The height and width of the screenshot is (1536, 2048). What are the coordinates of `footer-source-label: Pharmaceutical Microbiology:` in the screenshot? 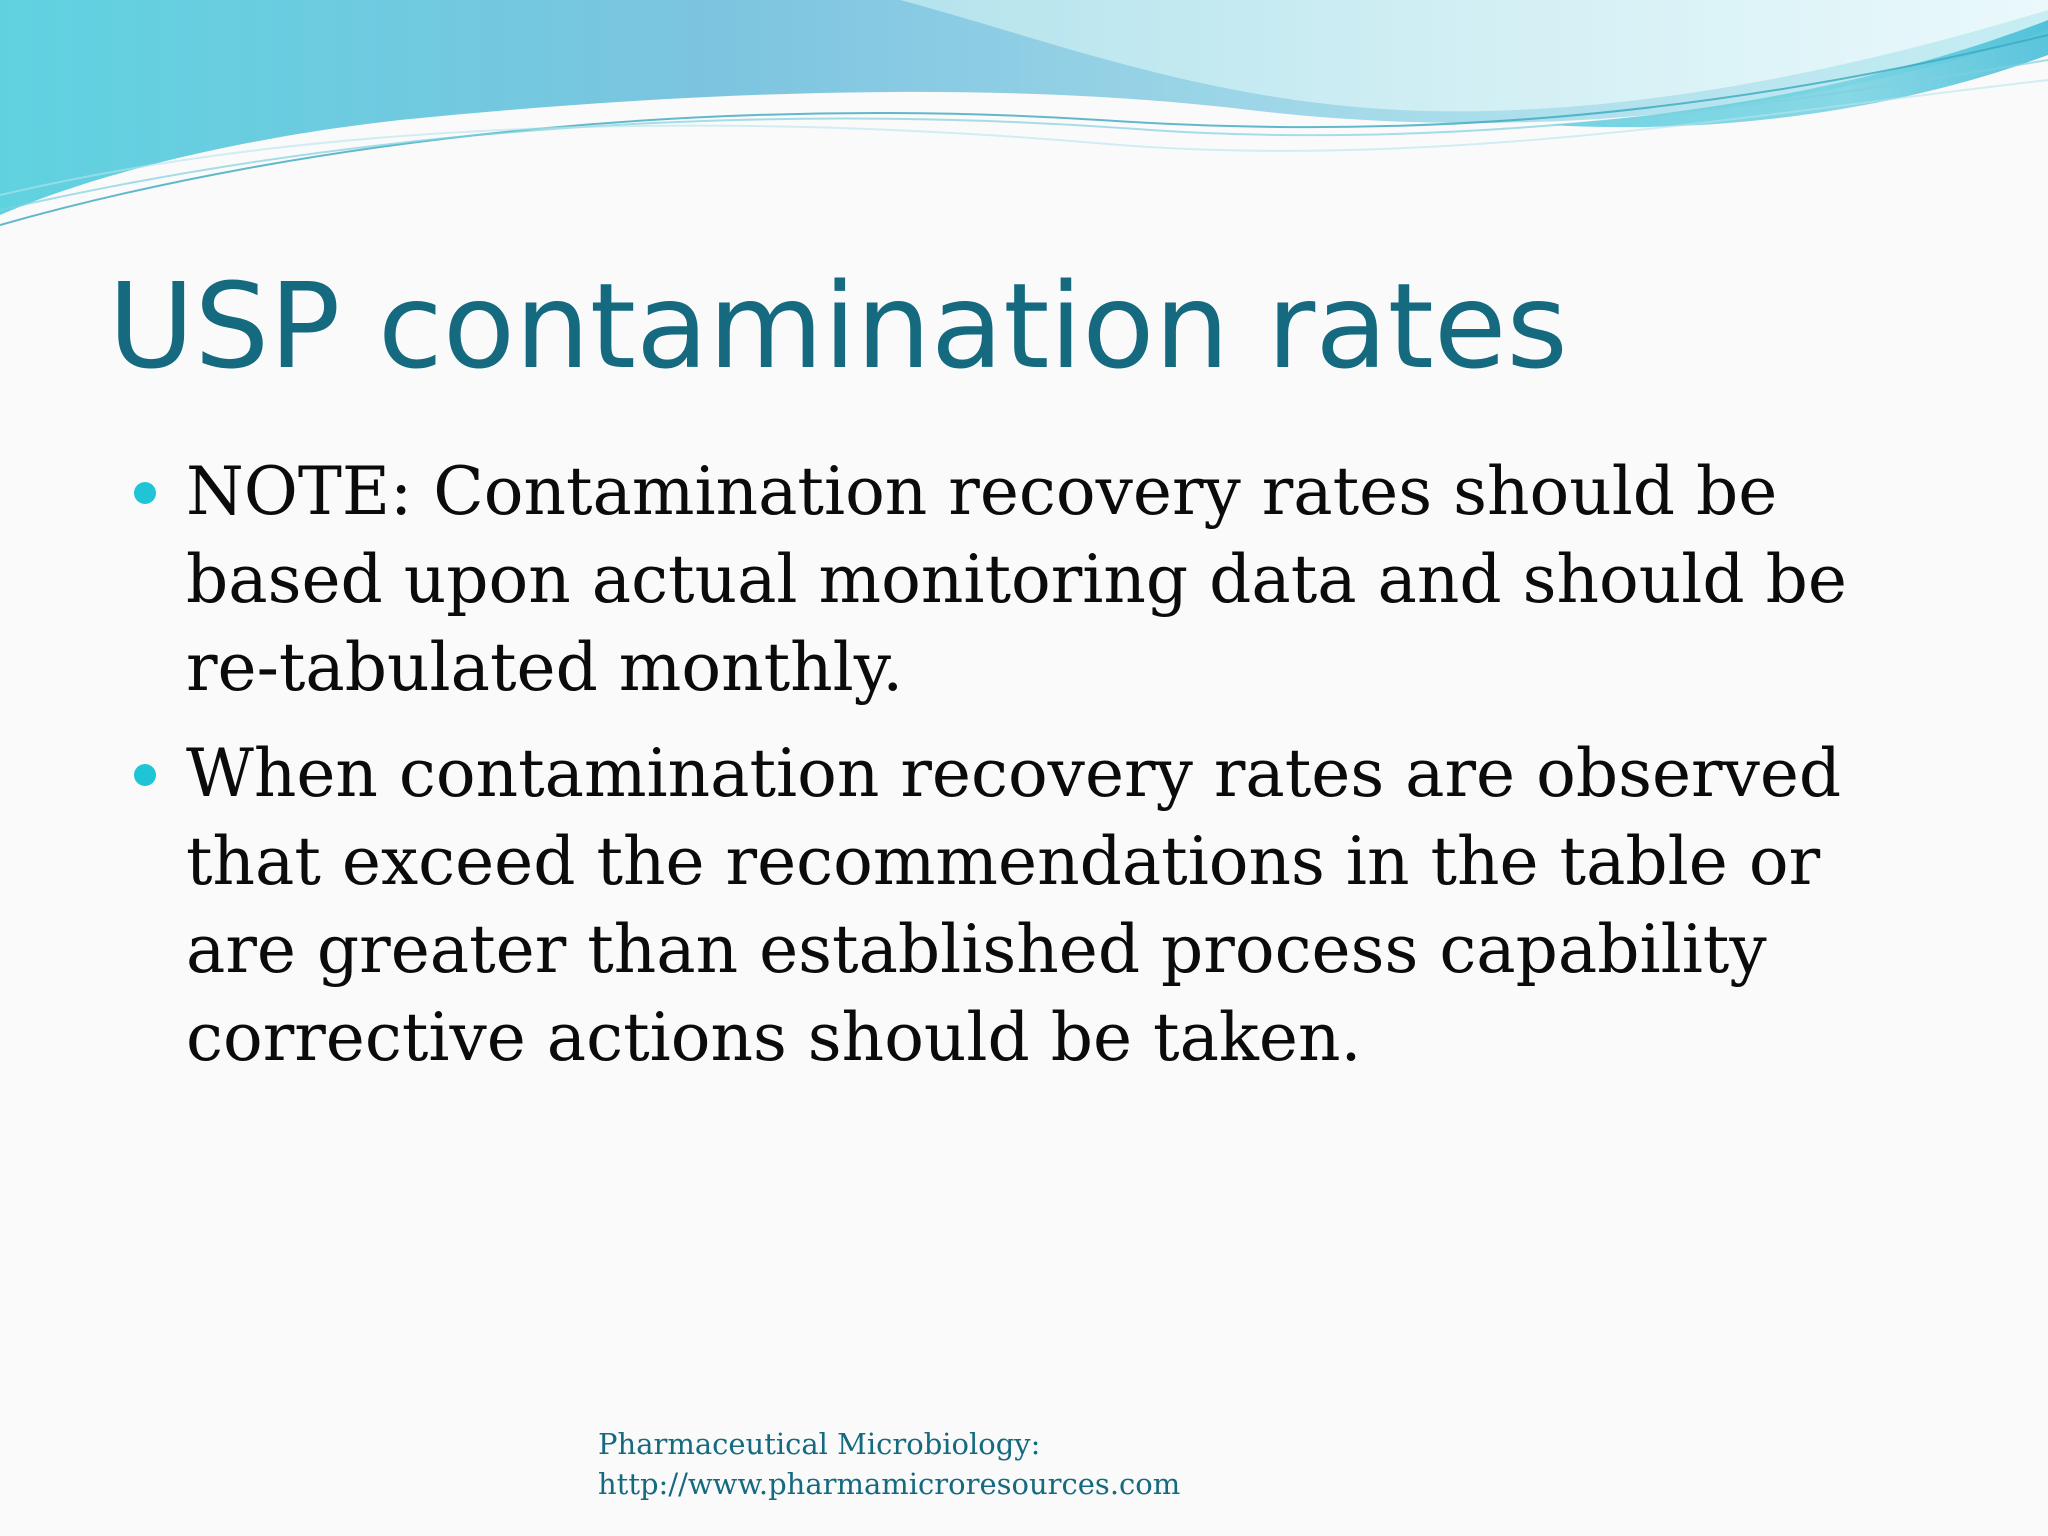 It's located at (819, 1444).